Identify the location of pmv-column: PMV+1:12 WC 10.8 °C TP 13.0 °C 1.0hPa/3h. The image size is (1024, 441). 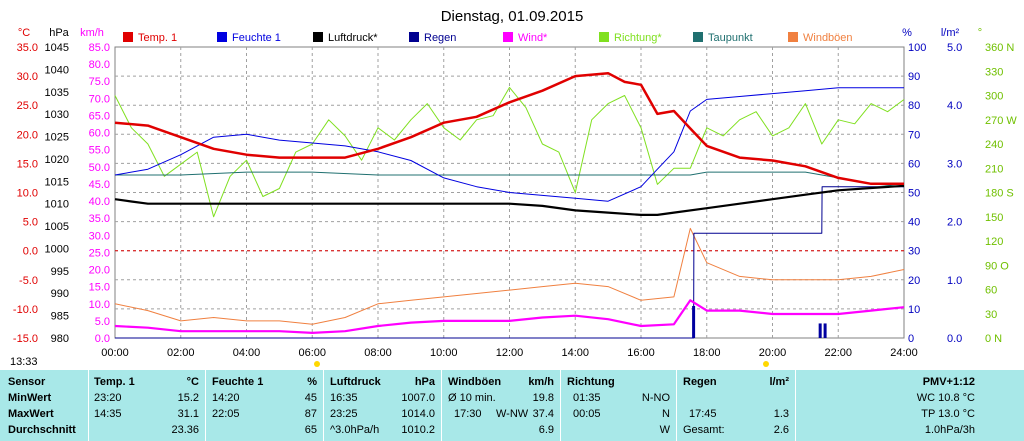
(927, 406).